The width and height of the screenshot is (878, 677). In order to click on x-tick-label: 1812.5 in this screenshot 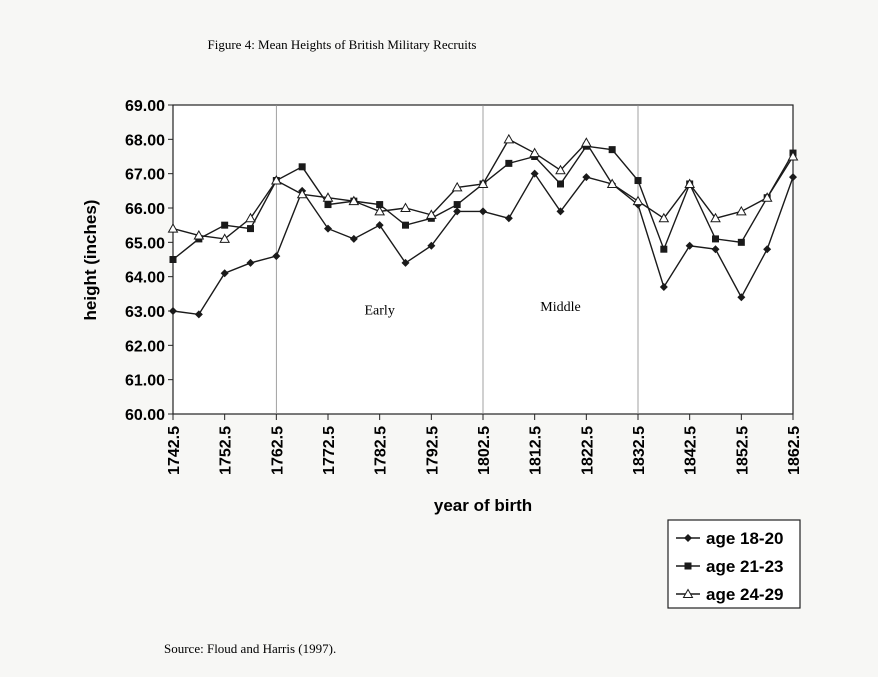, I will do `click(536, 450)`.